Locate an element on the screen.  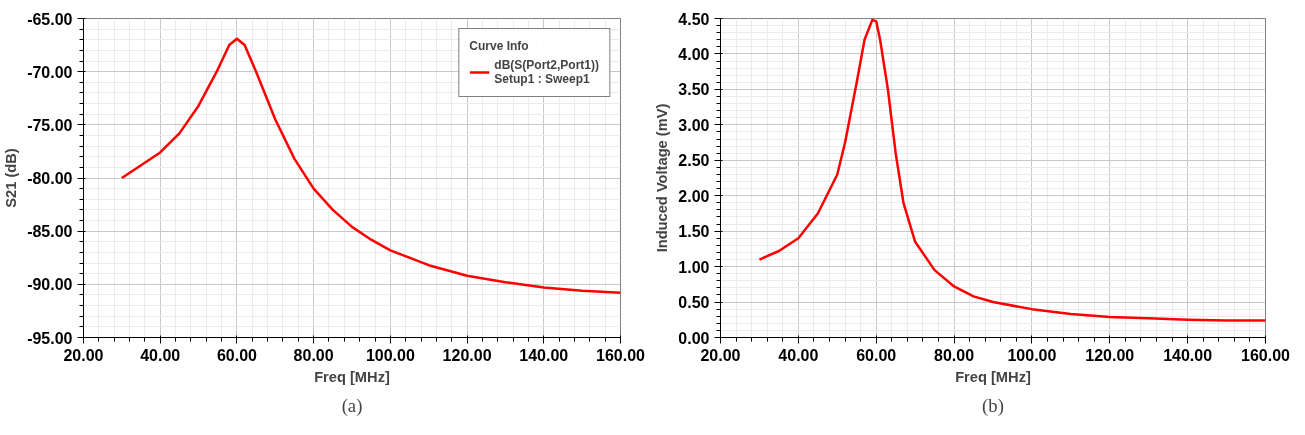
y-tick-label: 3.50 is located at coordinates (694, 90).